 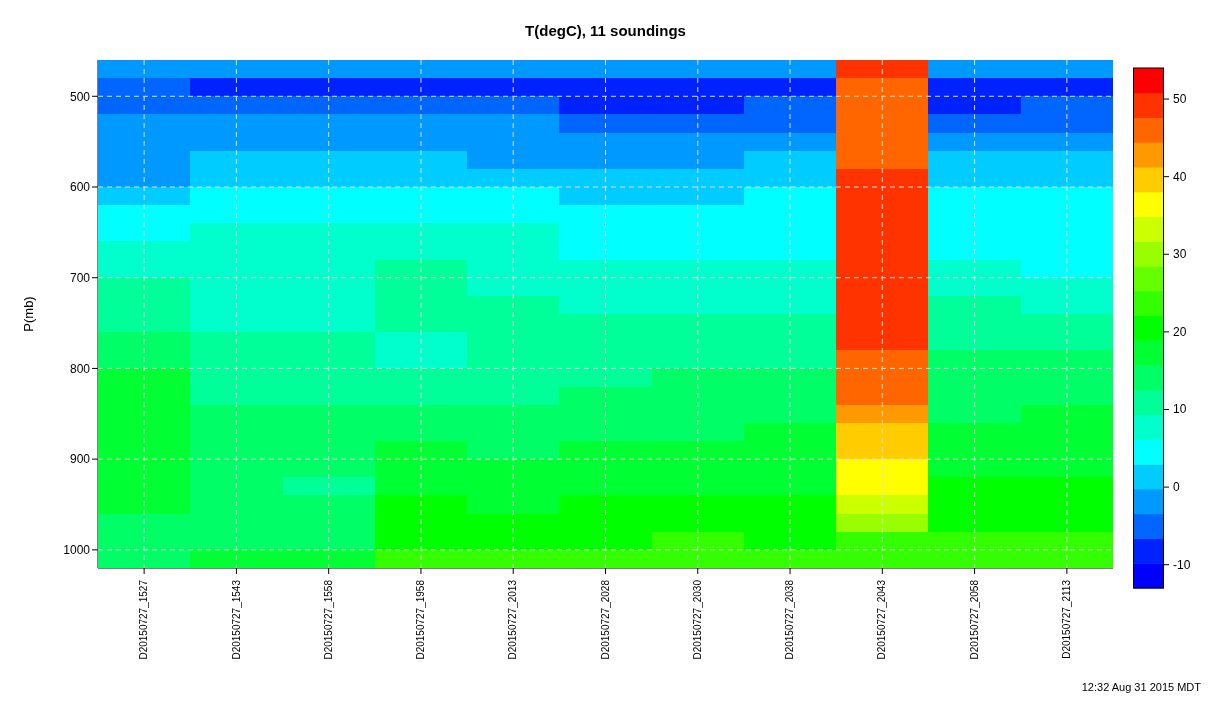 What do you see at coordinates (697, 619) in the screenshot?
I see `x-tick-label: D20150727_2030` at bounding box center [697, 619].